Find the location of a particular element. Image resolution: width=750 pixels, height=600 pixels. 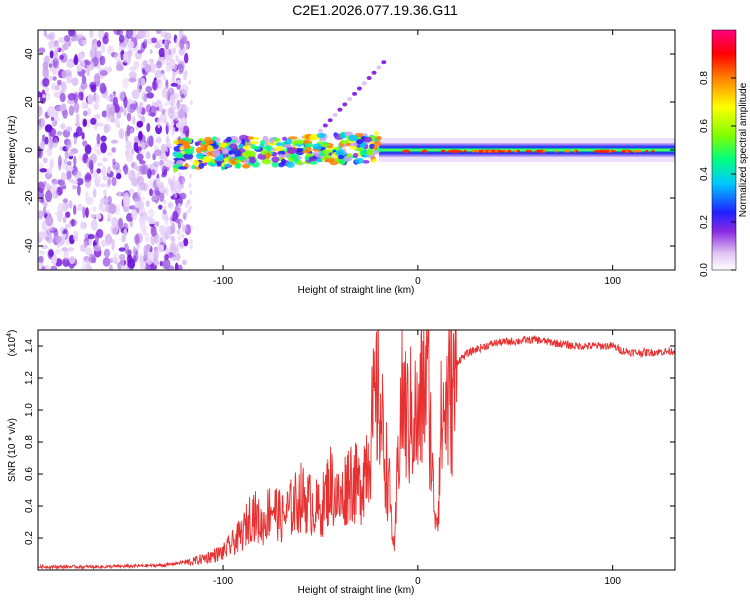

colorbar-tick-label: 0.6 is located at coordinates (704, 126).